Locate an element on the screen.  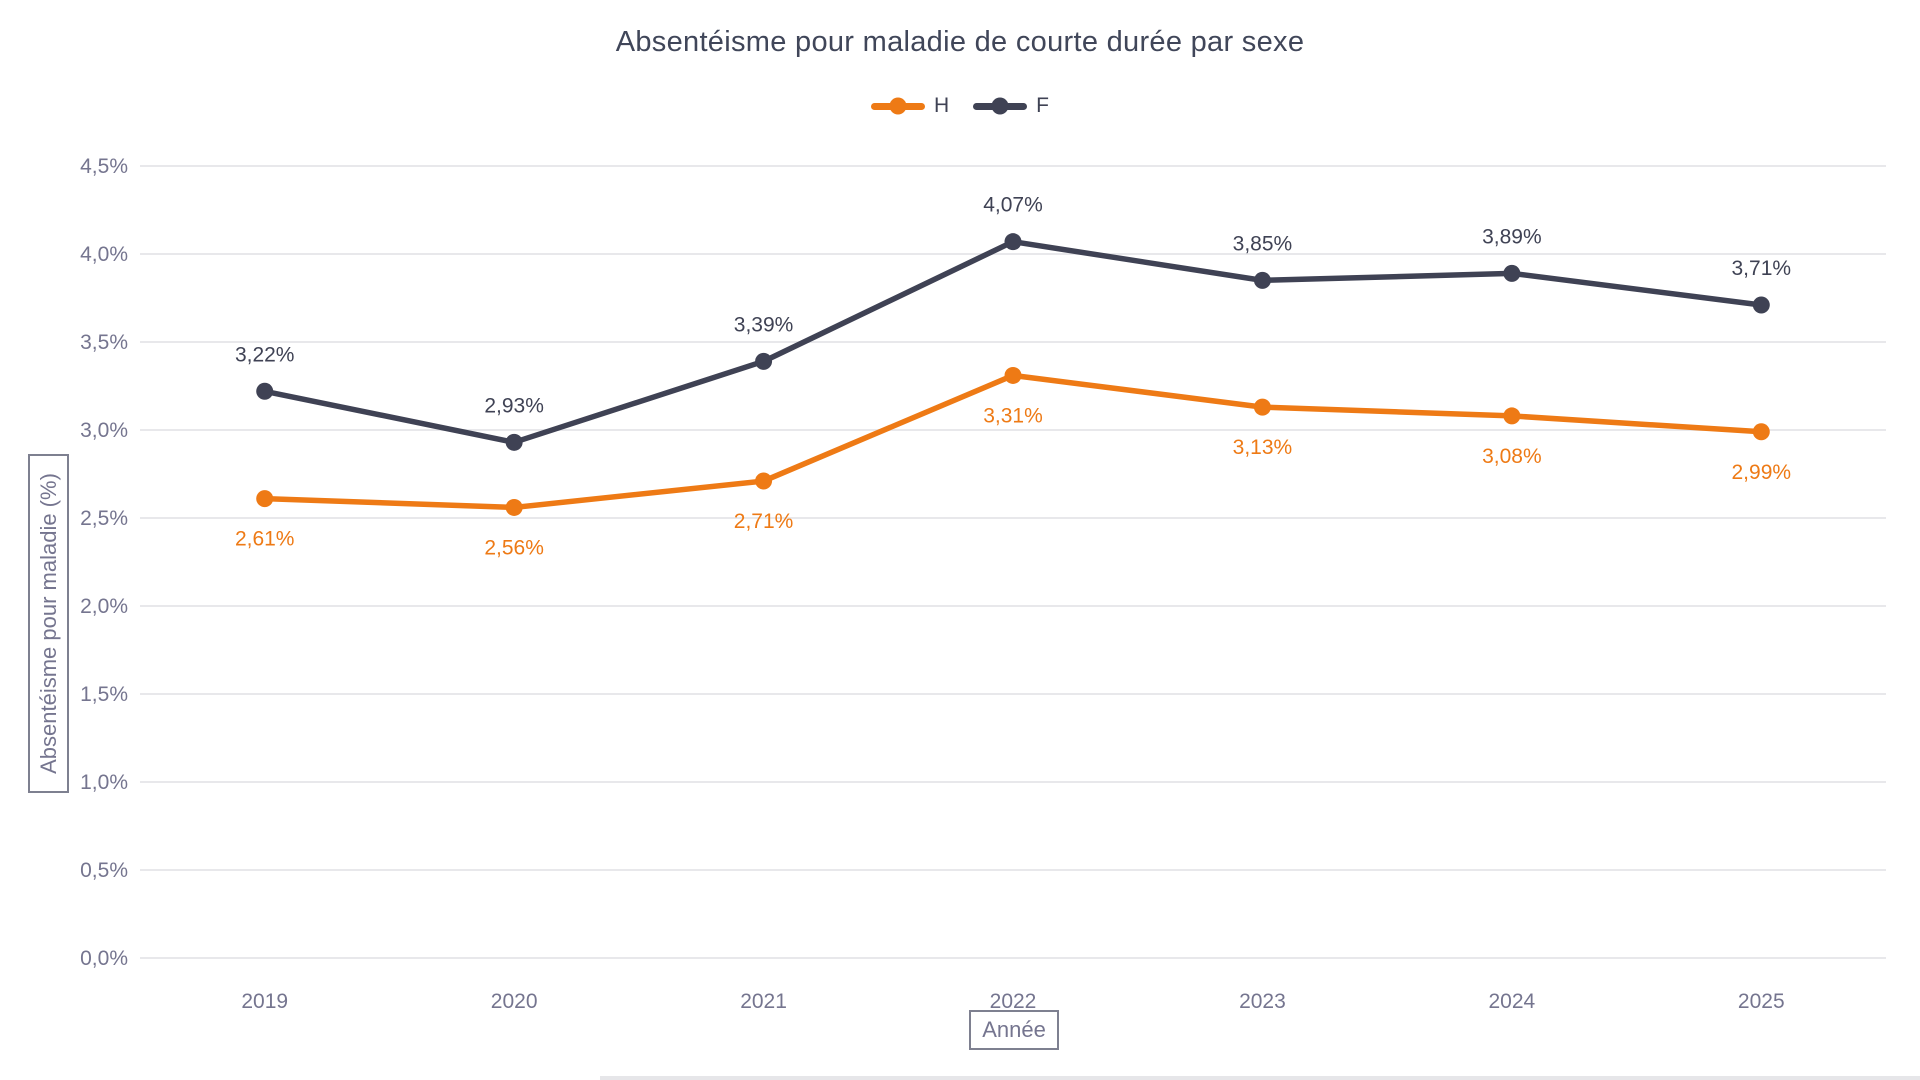
data-point-F-2024 is located at coordinates (1512, 273).